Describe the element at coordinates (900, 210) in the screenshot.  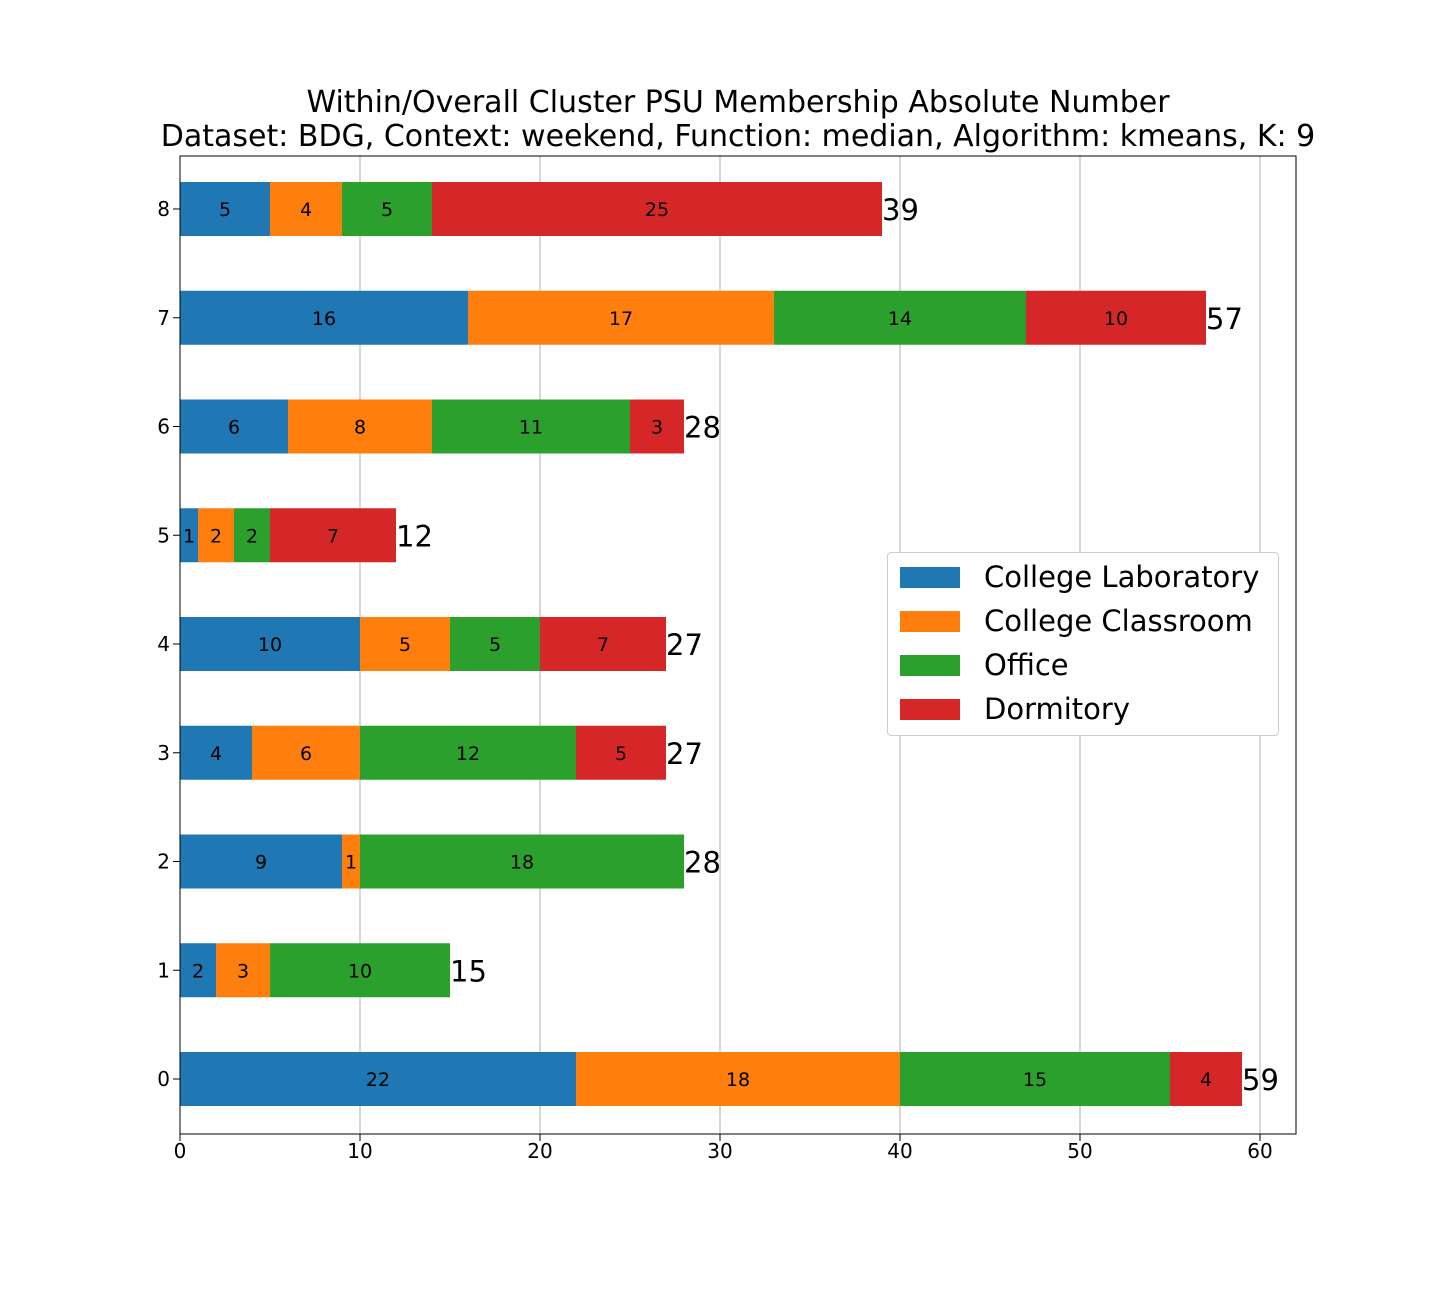
I see `total-label-8: 39` at that location.